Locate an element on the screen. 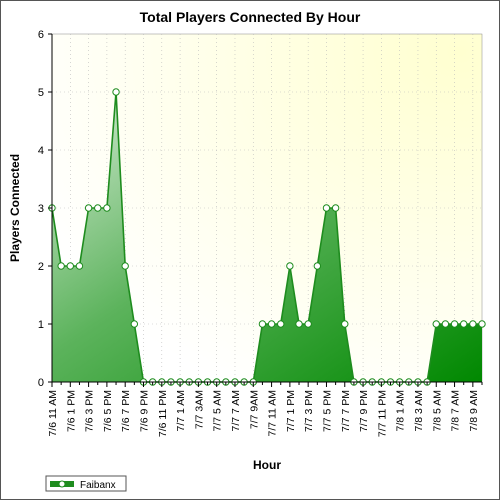  legend: Faibanx is located at coordinates (86, 483).